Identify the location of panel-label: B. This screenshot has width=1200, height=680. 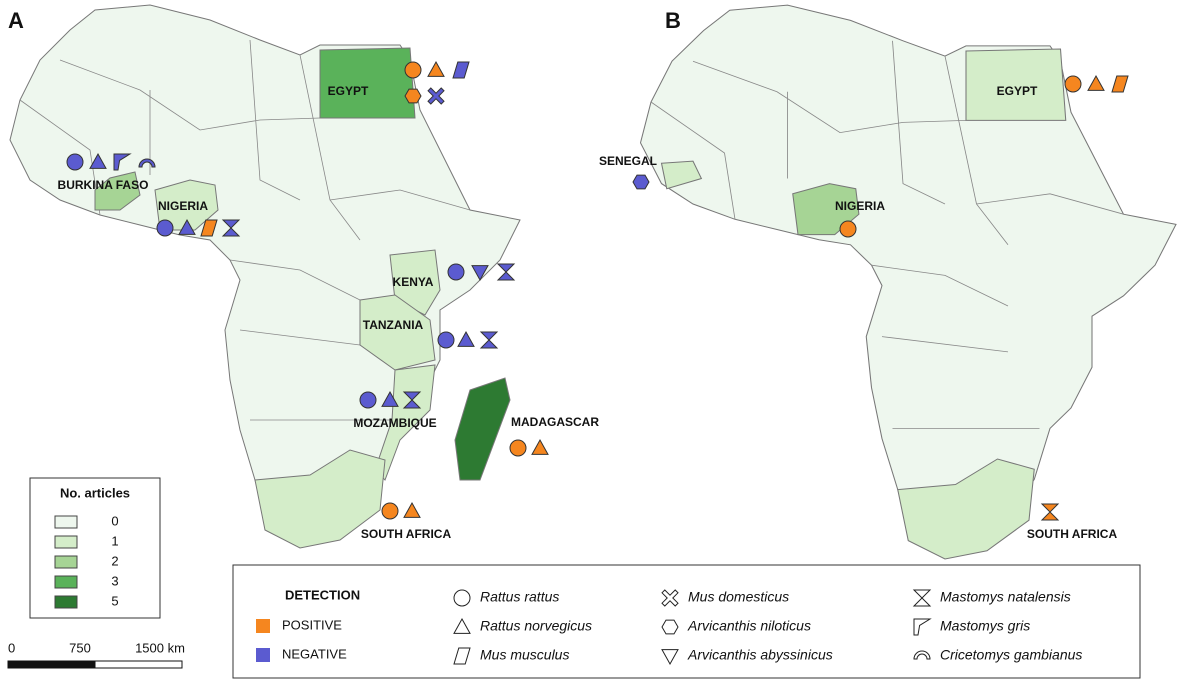
(673, 20).